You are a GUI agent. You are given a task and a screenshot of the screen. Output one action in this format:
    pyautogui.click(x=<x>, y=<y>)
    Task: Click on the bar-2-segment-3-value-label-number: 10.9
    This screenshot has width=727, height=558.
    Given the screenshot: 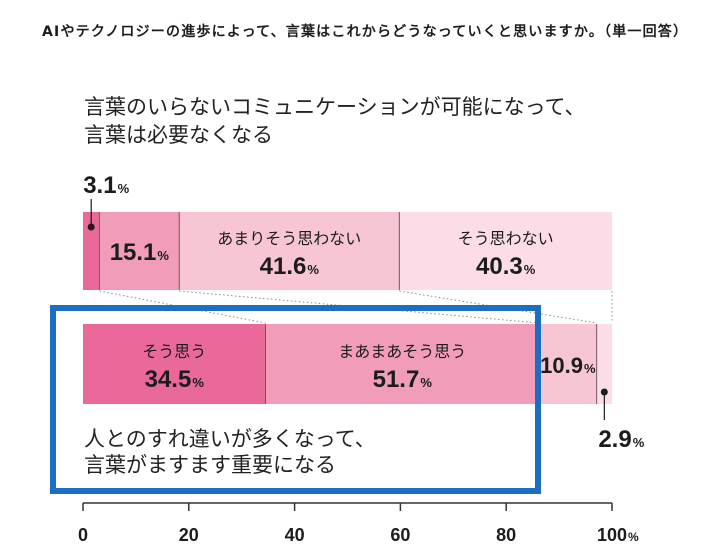 What is the action you would take?
    pyautogui.click(x=561, y=365)
    